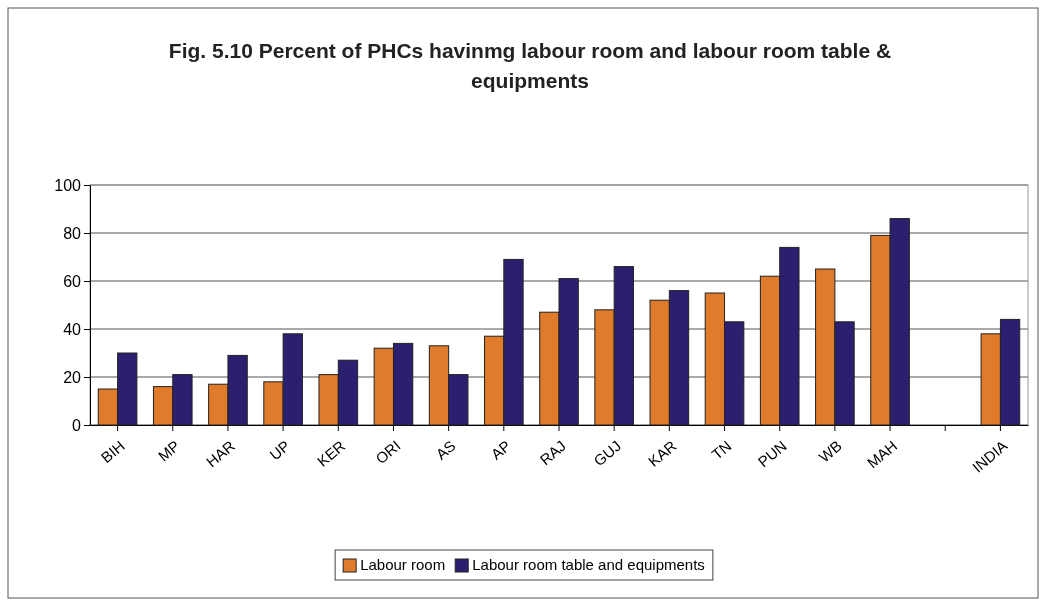 Image resolution: width=1048 pixels, height=610 pixels. Describe the element at coordinates (403, 564) in the screenshot. I see `legend-label: Labour room` at that location.